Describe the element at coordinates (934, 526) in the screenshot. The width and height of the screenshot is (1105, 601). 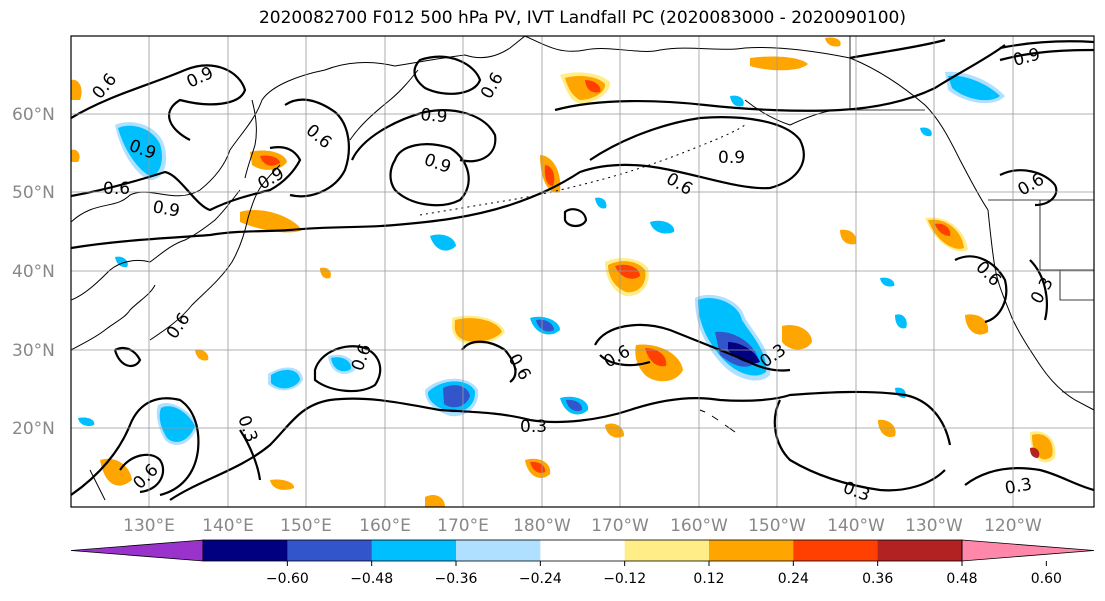
I see `lon-label-130w: 130°W` at that location.